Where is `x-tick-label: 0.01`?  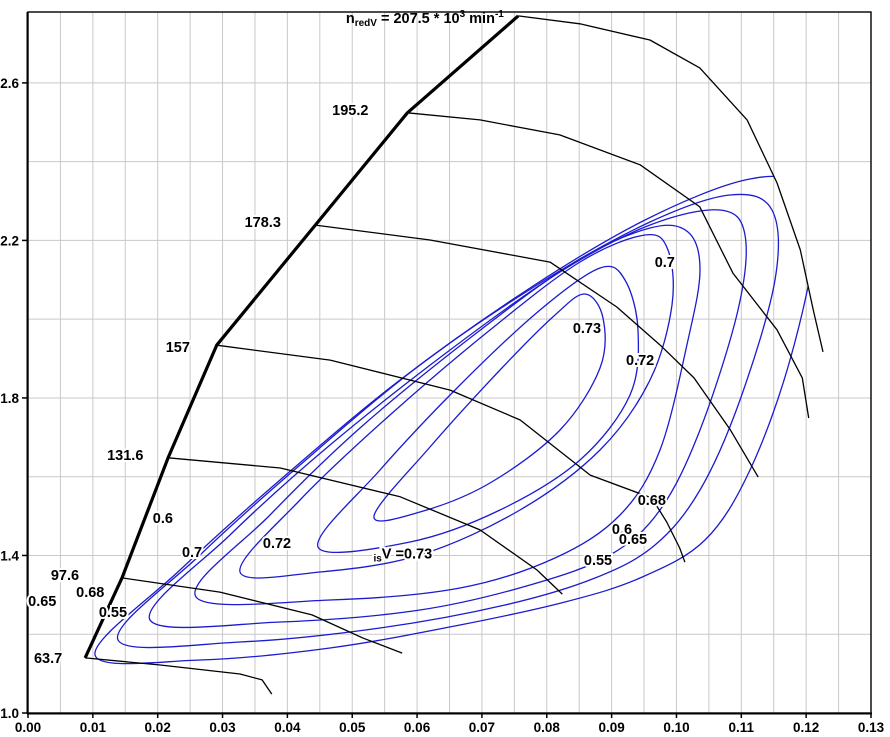
x-tick-label: 0.01 is located at coordinates (93, 727).